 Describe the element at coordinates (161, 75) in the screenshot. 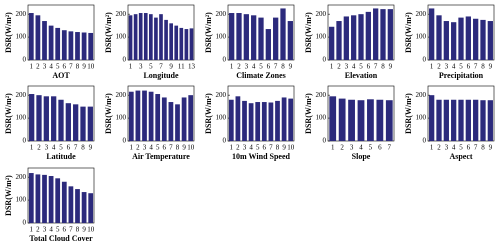

I see `x-axis-label: Longitude` at that location.